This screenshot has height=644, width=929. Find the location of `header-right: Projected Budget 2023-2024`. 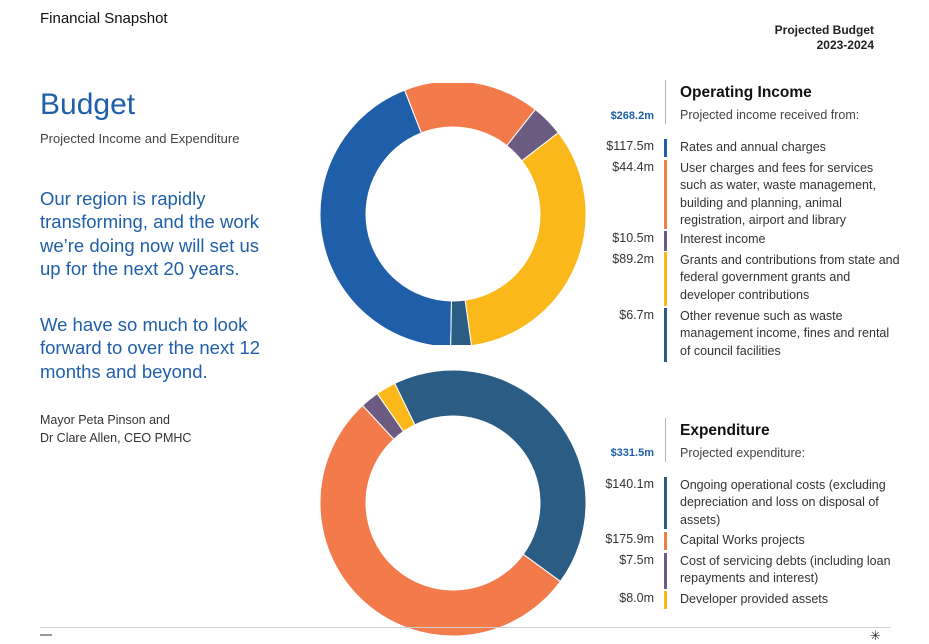

header-right: Projected Budget 2023-2024 is located at coordinates (824, 38).